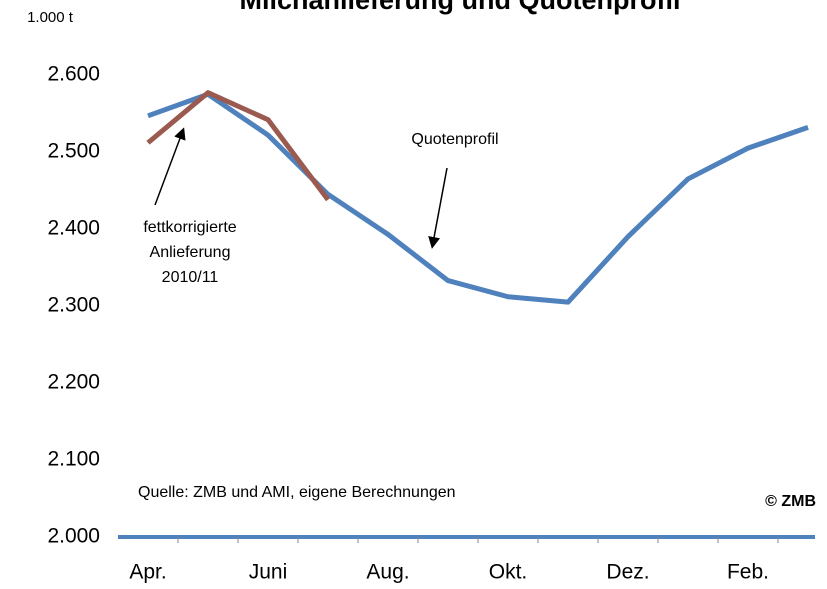 Image resolution: width=827 pixels, height=589 pixels. I want to click on series-line, so click(238, 146).